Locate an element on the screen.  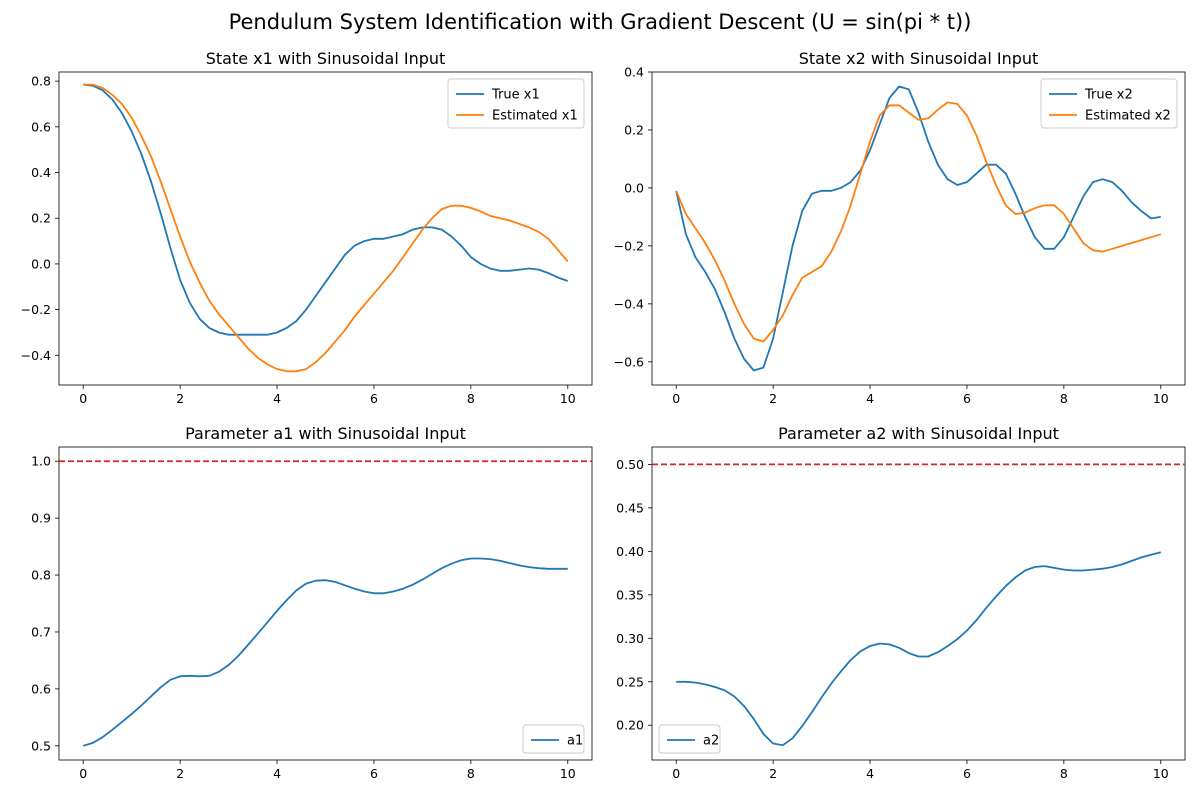
y-tick-label: 1.0 is located at coordinates (41, 461).